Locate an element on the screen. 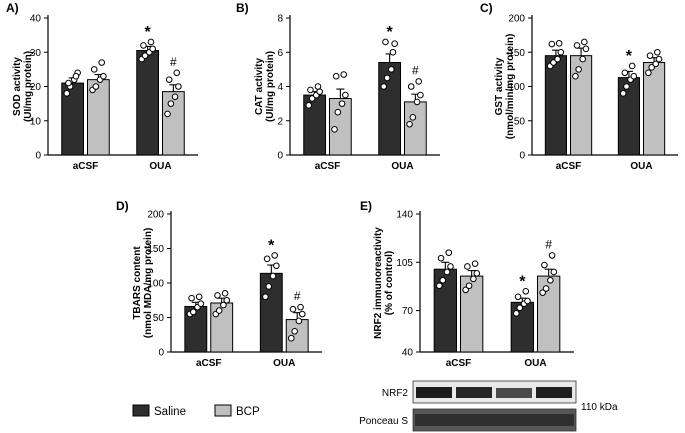  y-tick-label: 50 is located at coordinates (520, 121).